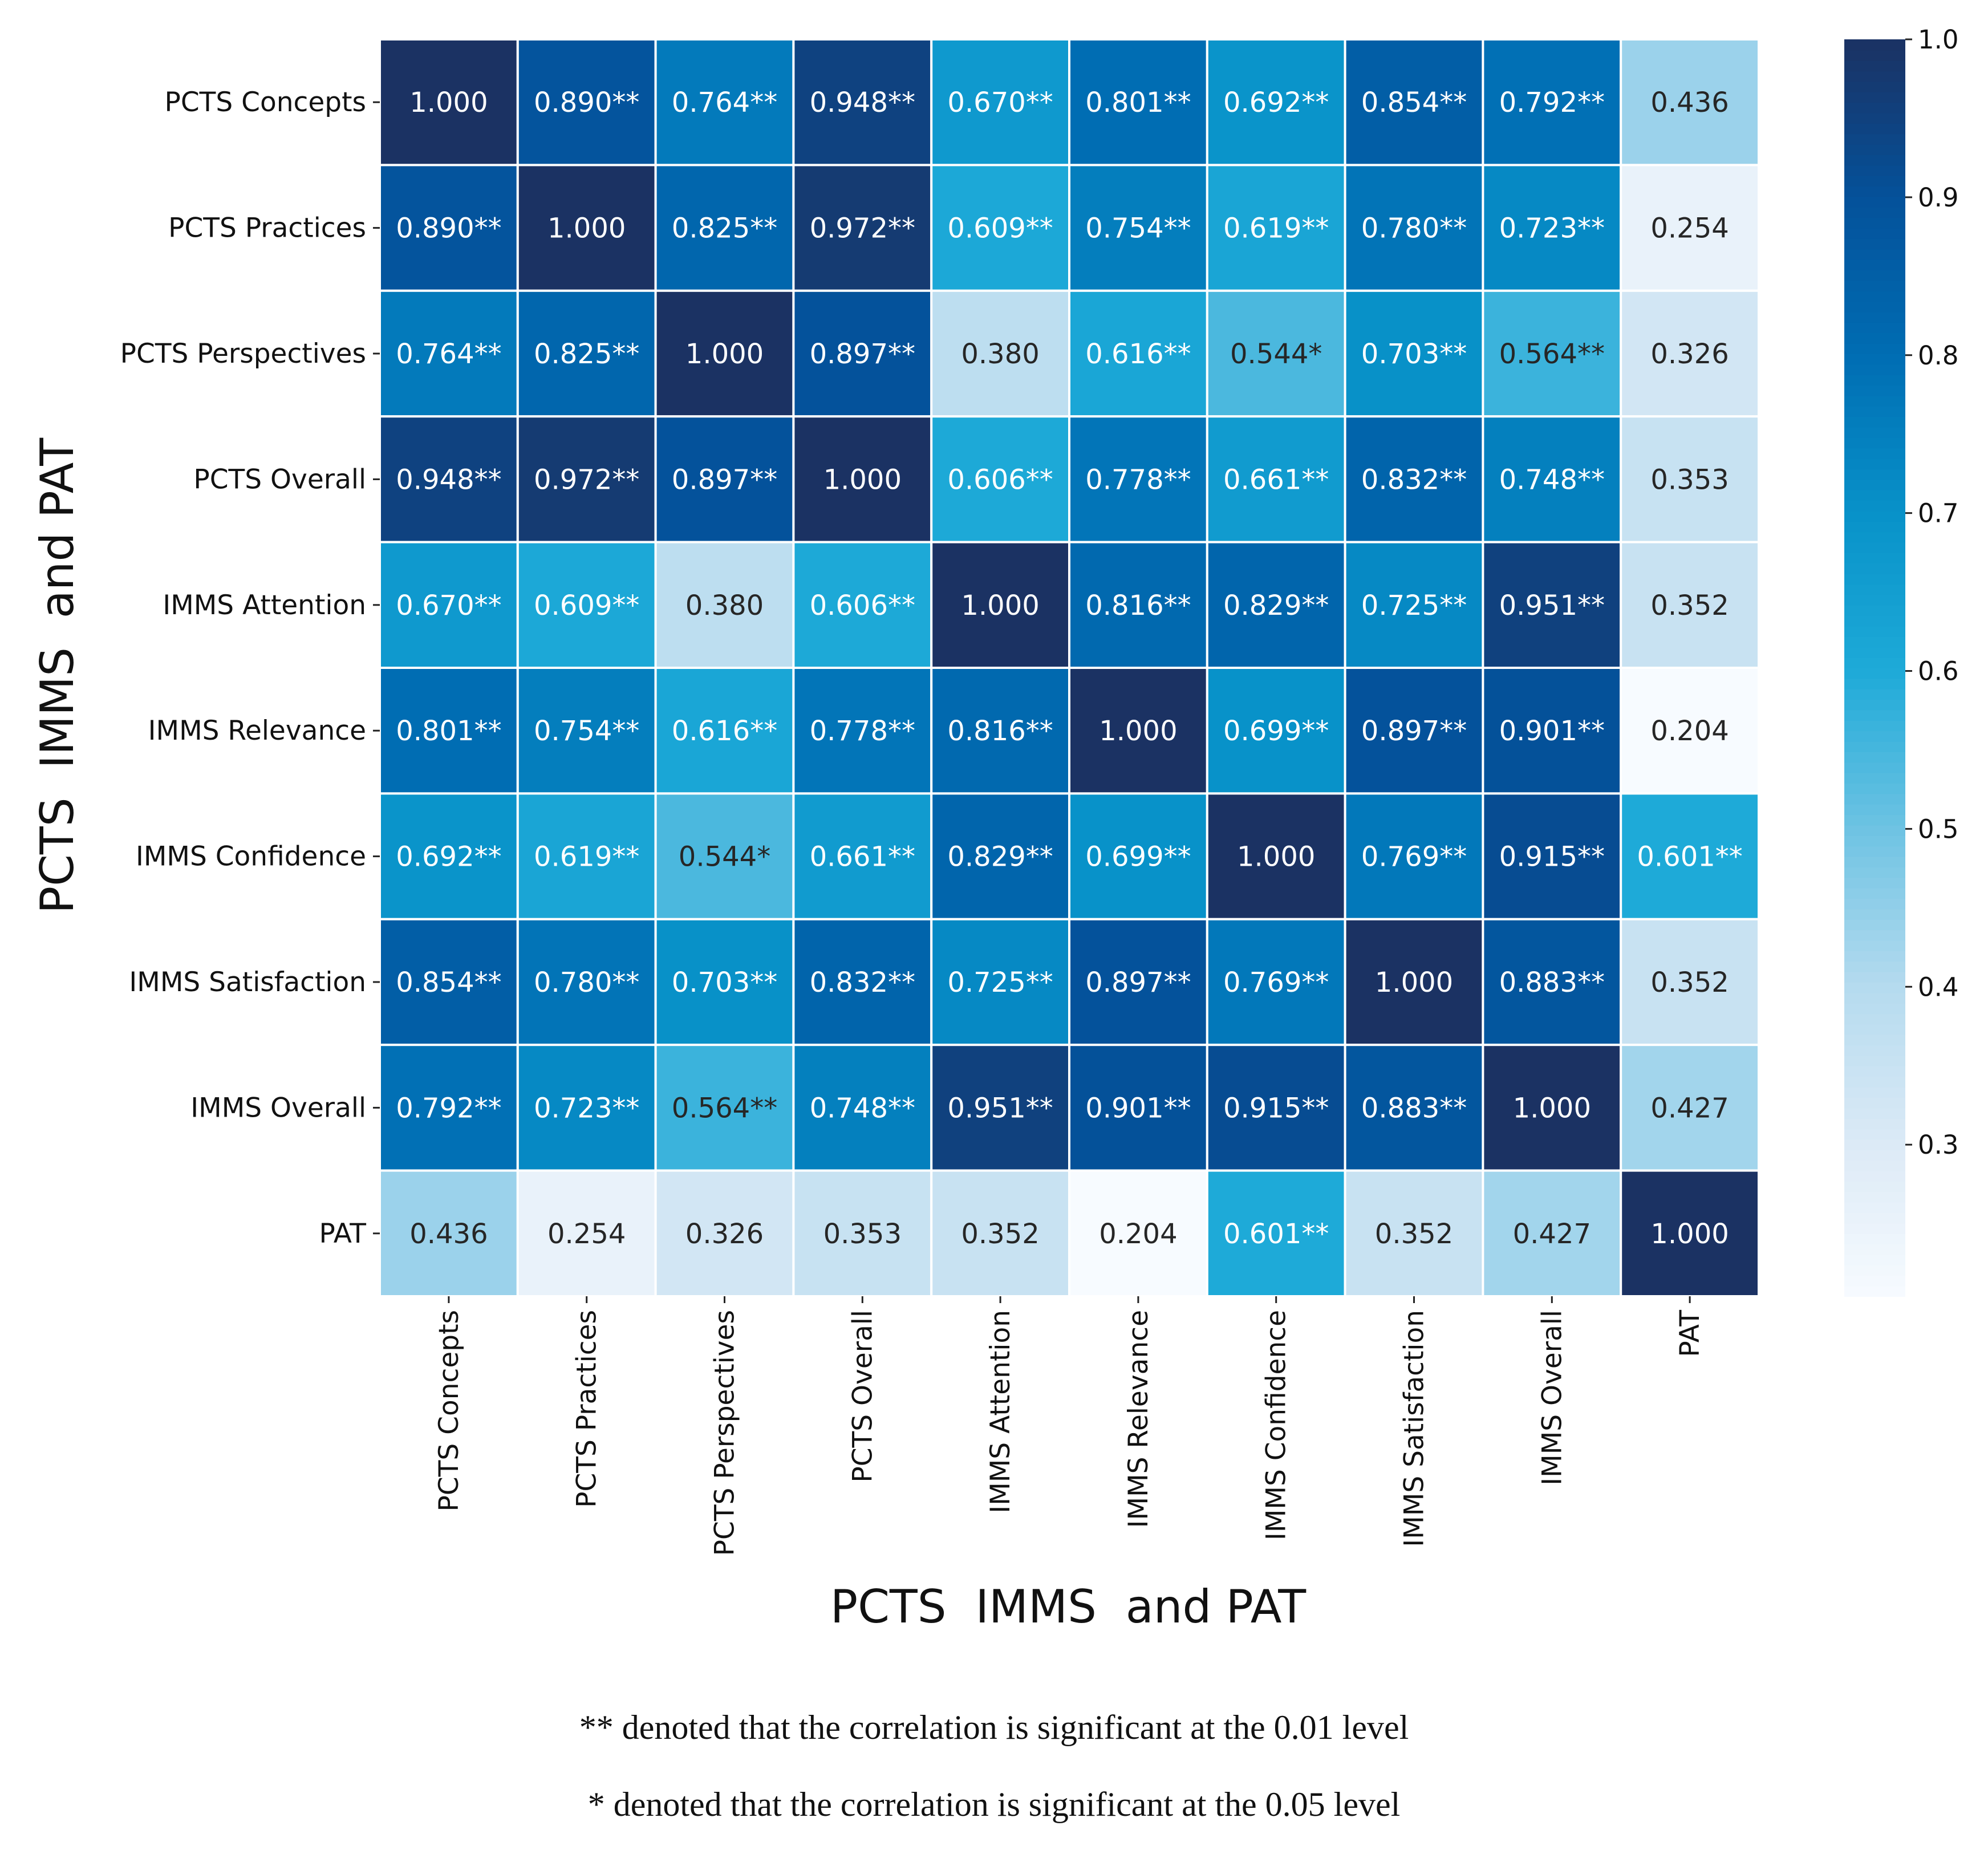 This screenshot has width=1988, height=1850. Describe the element at coordinates (278, 1107) in the screenshot. I see `y-tick-label: IMMS Overall` at that location.